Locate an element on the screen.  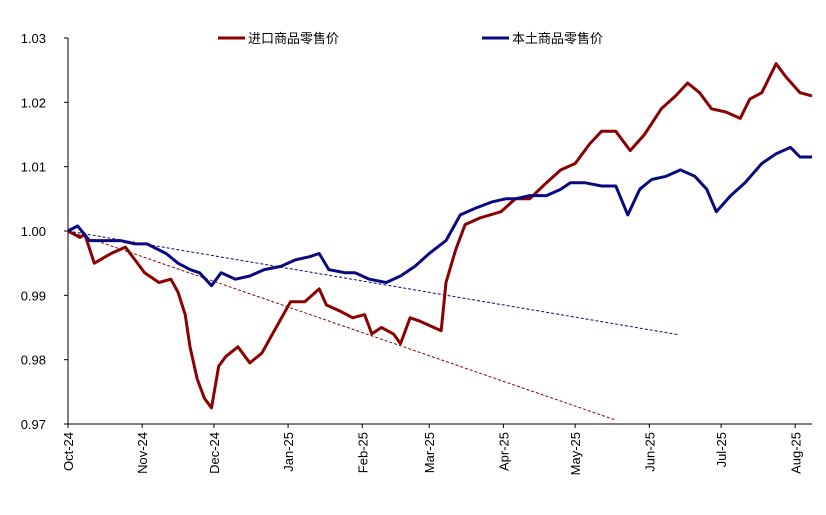
x-tick-label: Aug-25 is located at coordinates (795, 453).